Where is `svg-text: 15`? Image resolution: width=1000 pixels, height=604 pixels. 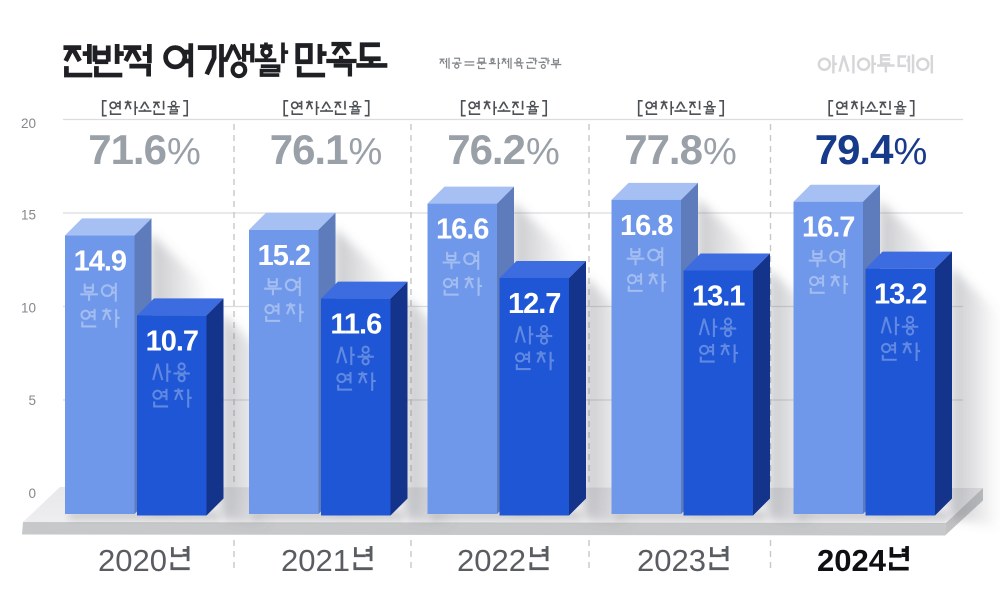
svg-text: 15 is located at coordinates (28, 214).